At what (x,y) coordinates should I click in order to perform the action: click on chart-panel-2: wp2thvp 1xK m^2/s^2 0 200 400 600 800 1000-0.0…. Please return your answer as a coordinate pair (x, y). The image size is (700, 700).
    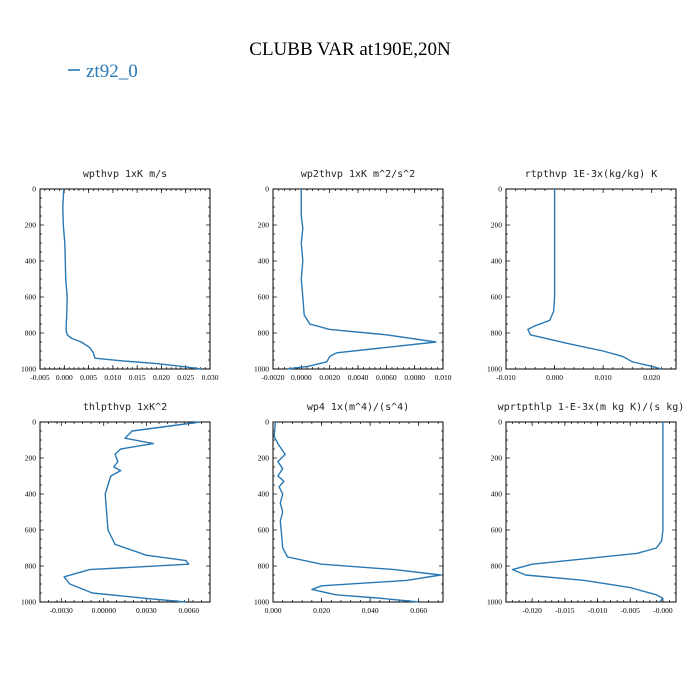
    Looking at the image, I should click on (353, 275).